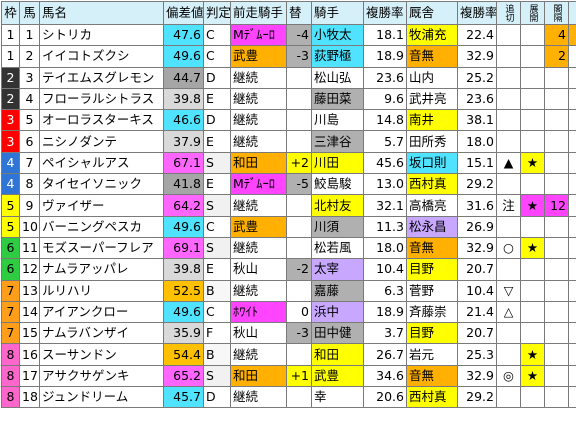  What do you see at coordinates (338, 333) in the screenshot?
I see `jockey: 田中健` at bounding box center [338, 333].